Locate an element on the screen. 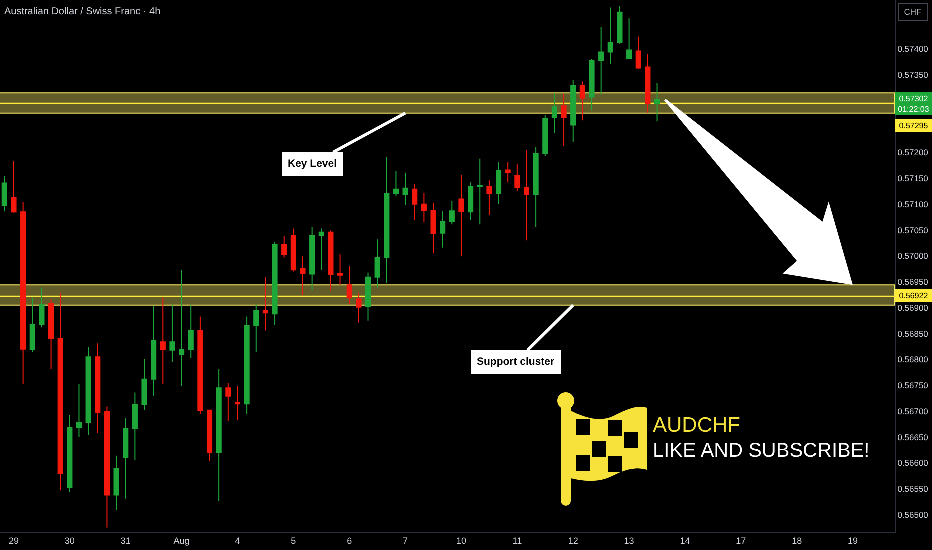 This screenshot has width=932, height=550. y-tick-label: 0.57400 is located at coordinates (913, 49).